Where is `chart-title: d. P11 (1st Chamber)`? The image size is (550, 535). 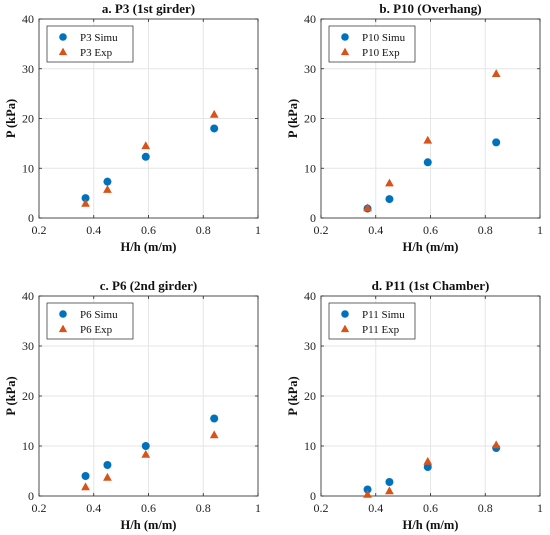
chart-title: d. P11 (1st Chamber) is located at coordinates (431, 285).